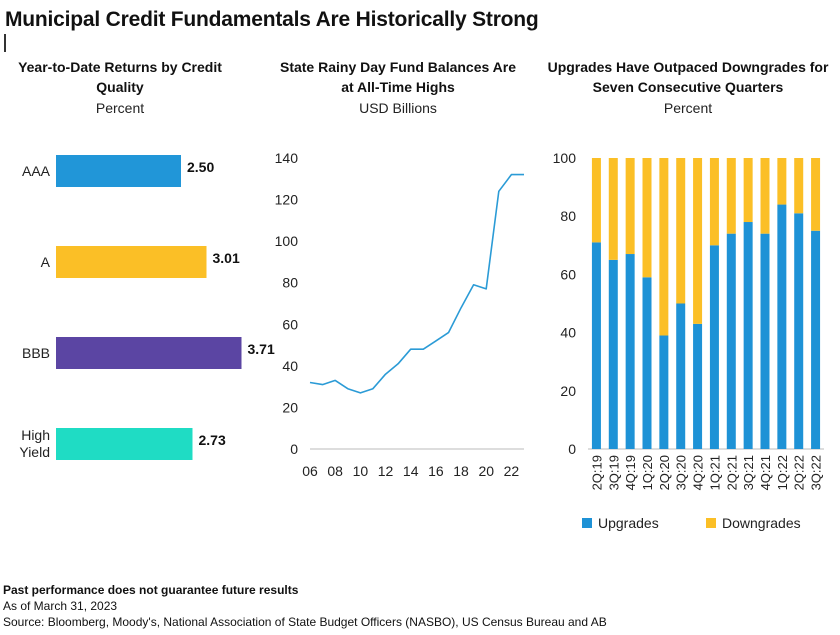 This screenshot has height=635, width=840. I want to click on x-tick-label: 2Q:21, so click(731, 472).